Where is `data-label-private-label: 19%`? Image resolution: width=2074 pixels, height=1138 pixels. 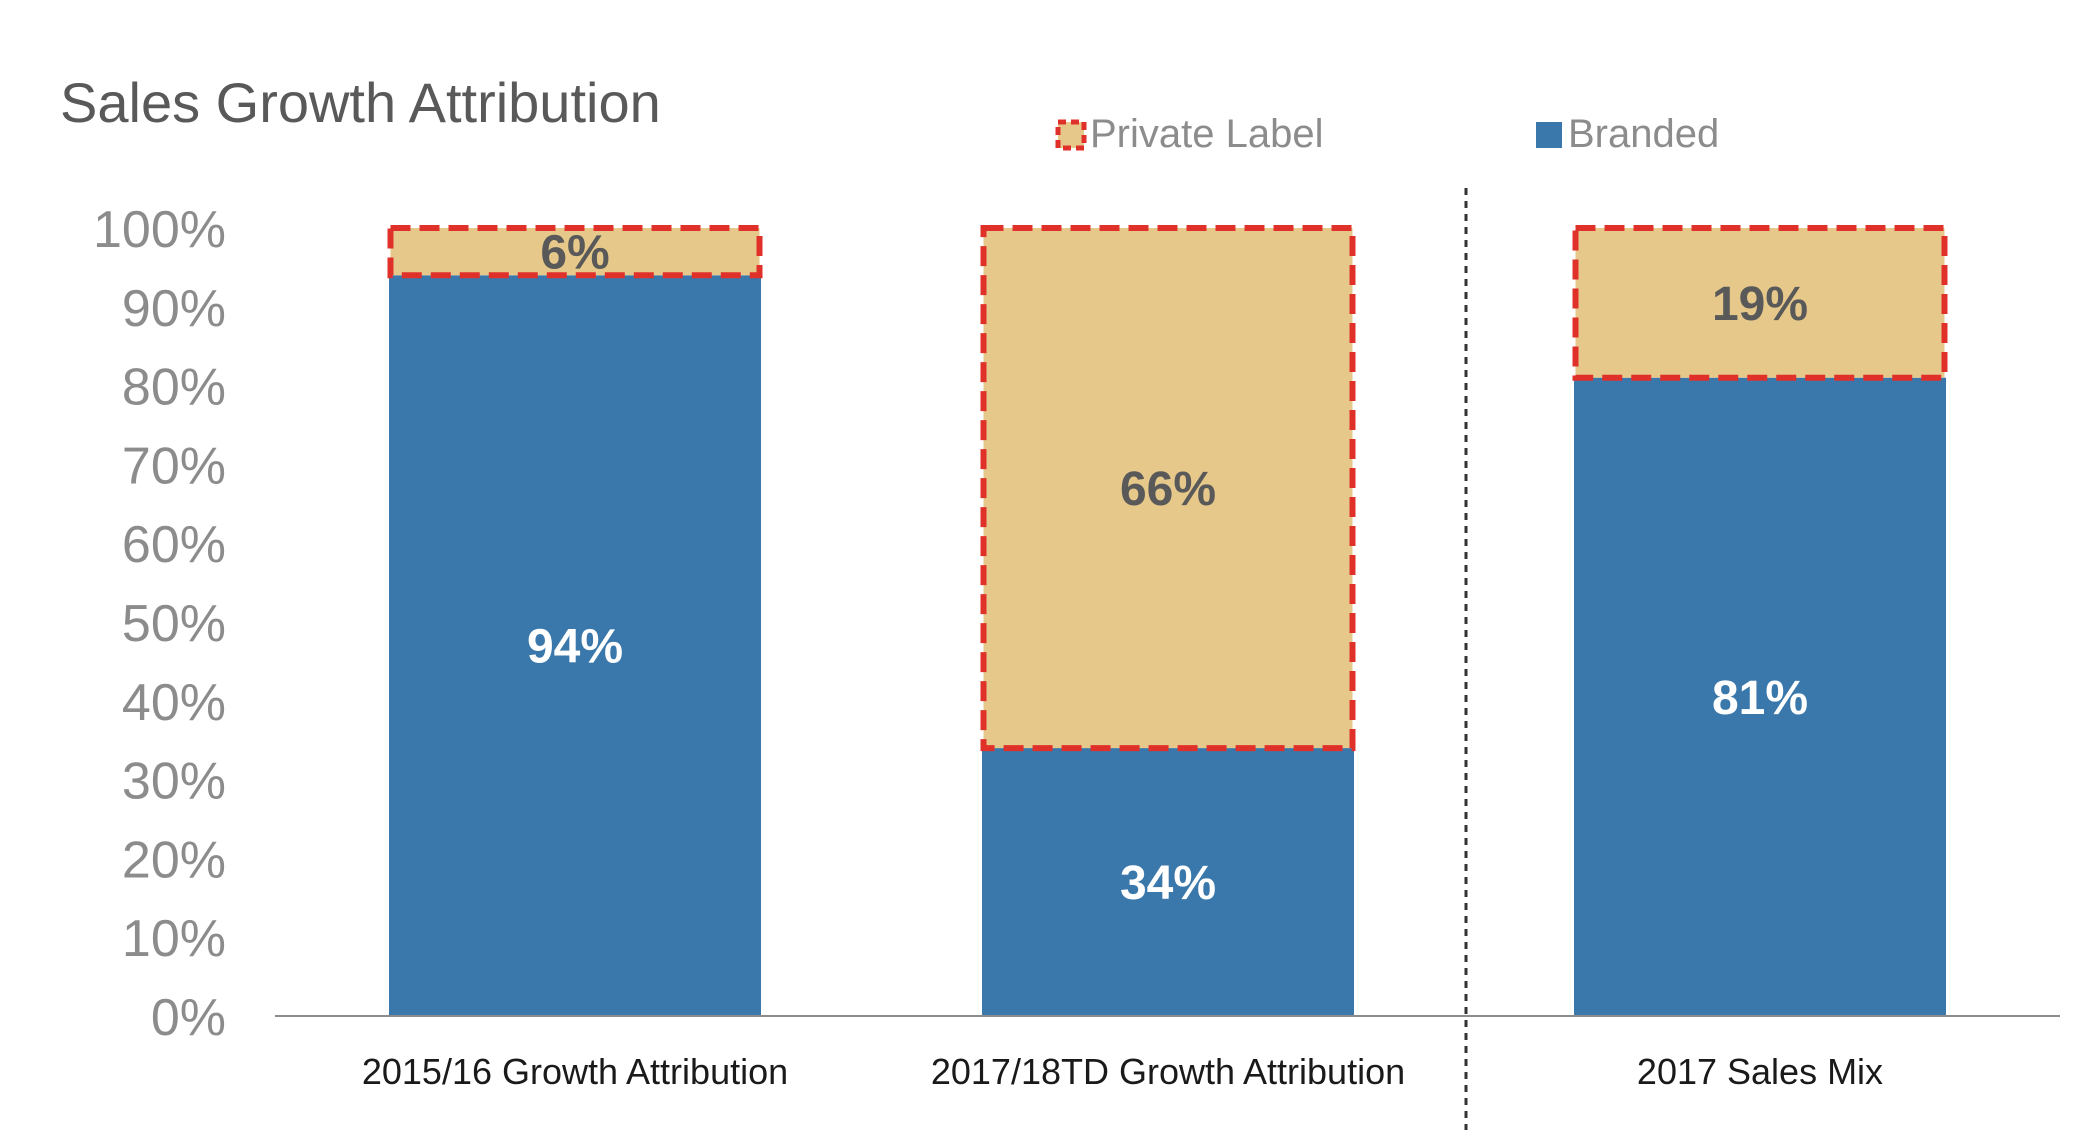
data-label-private-label: 19% is located at coordinates (1760, 304).